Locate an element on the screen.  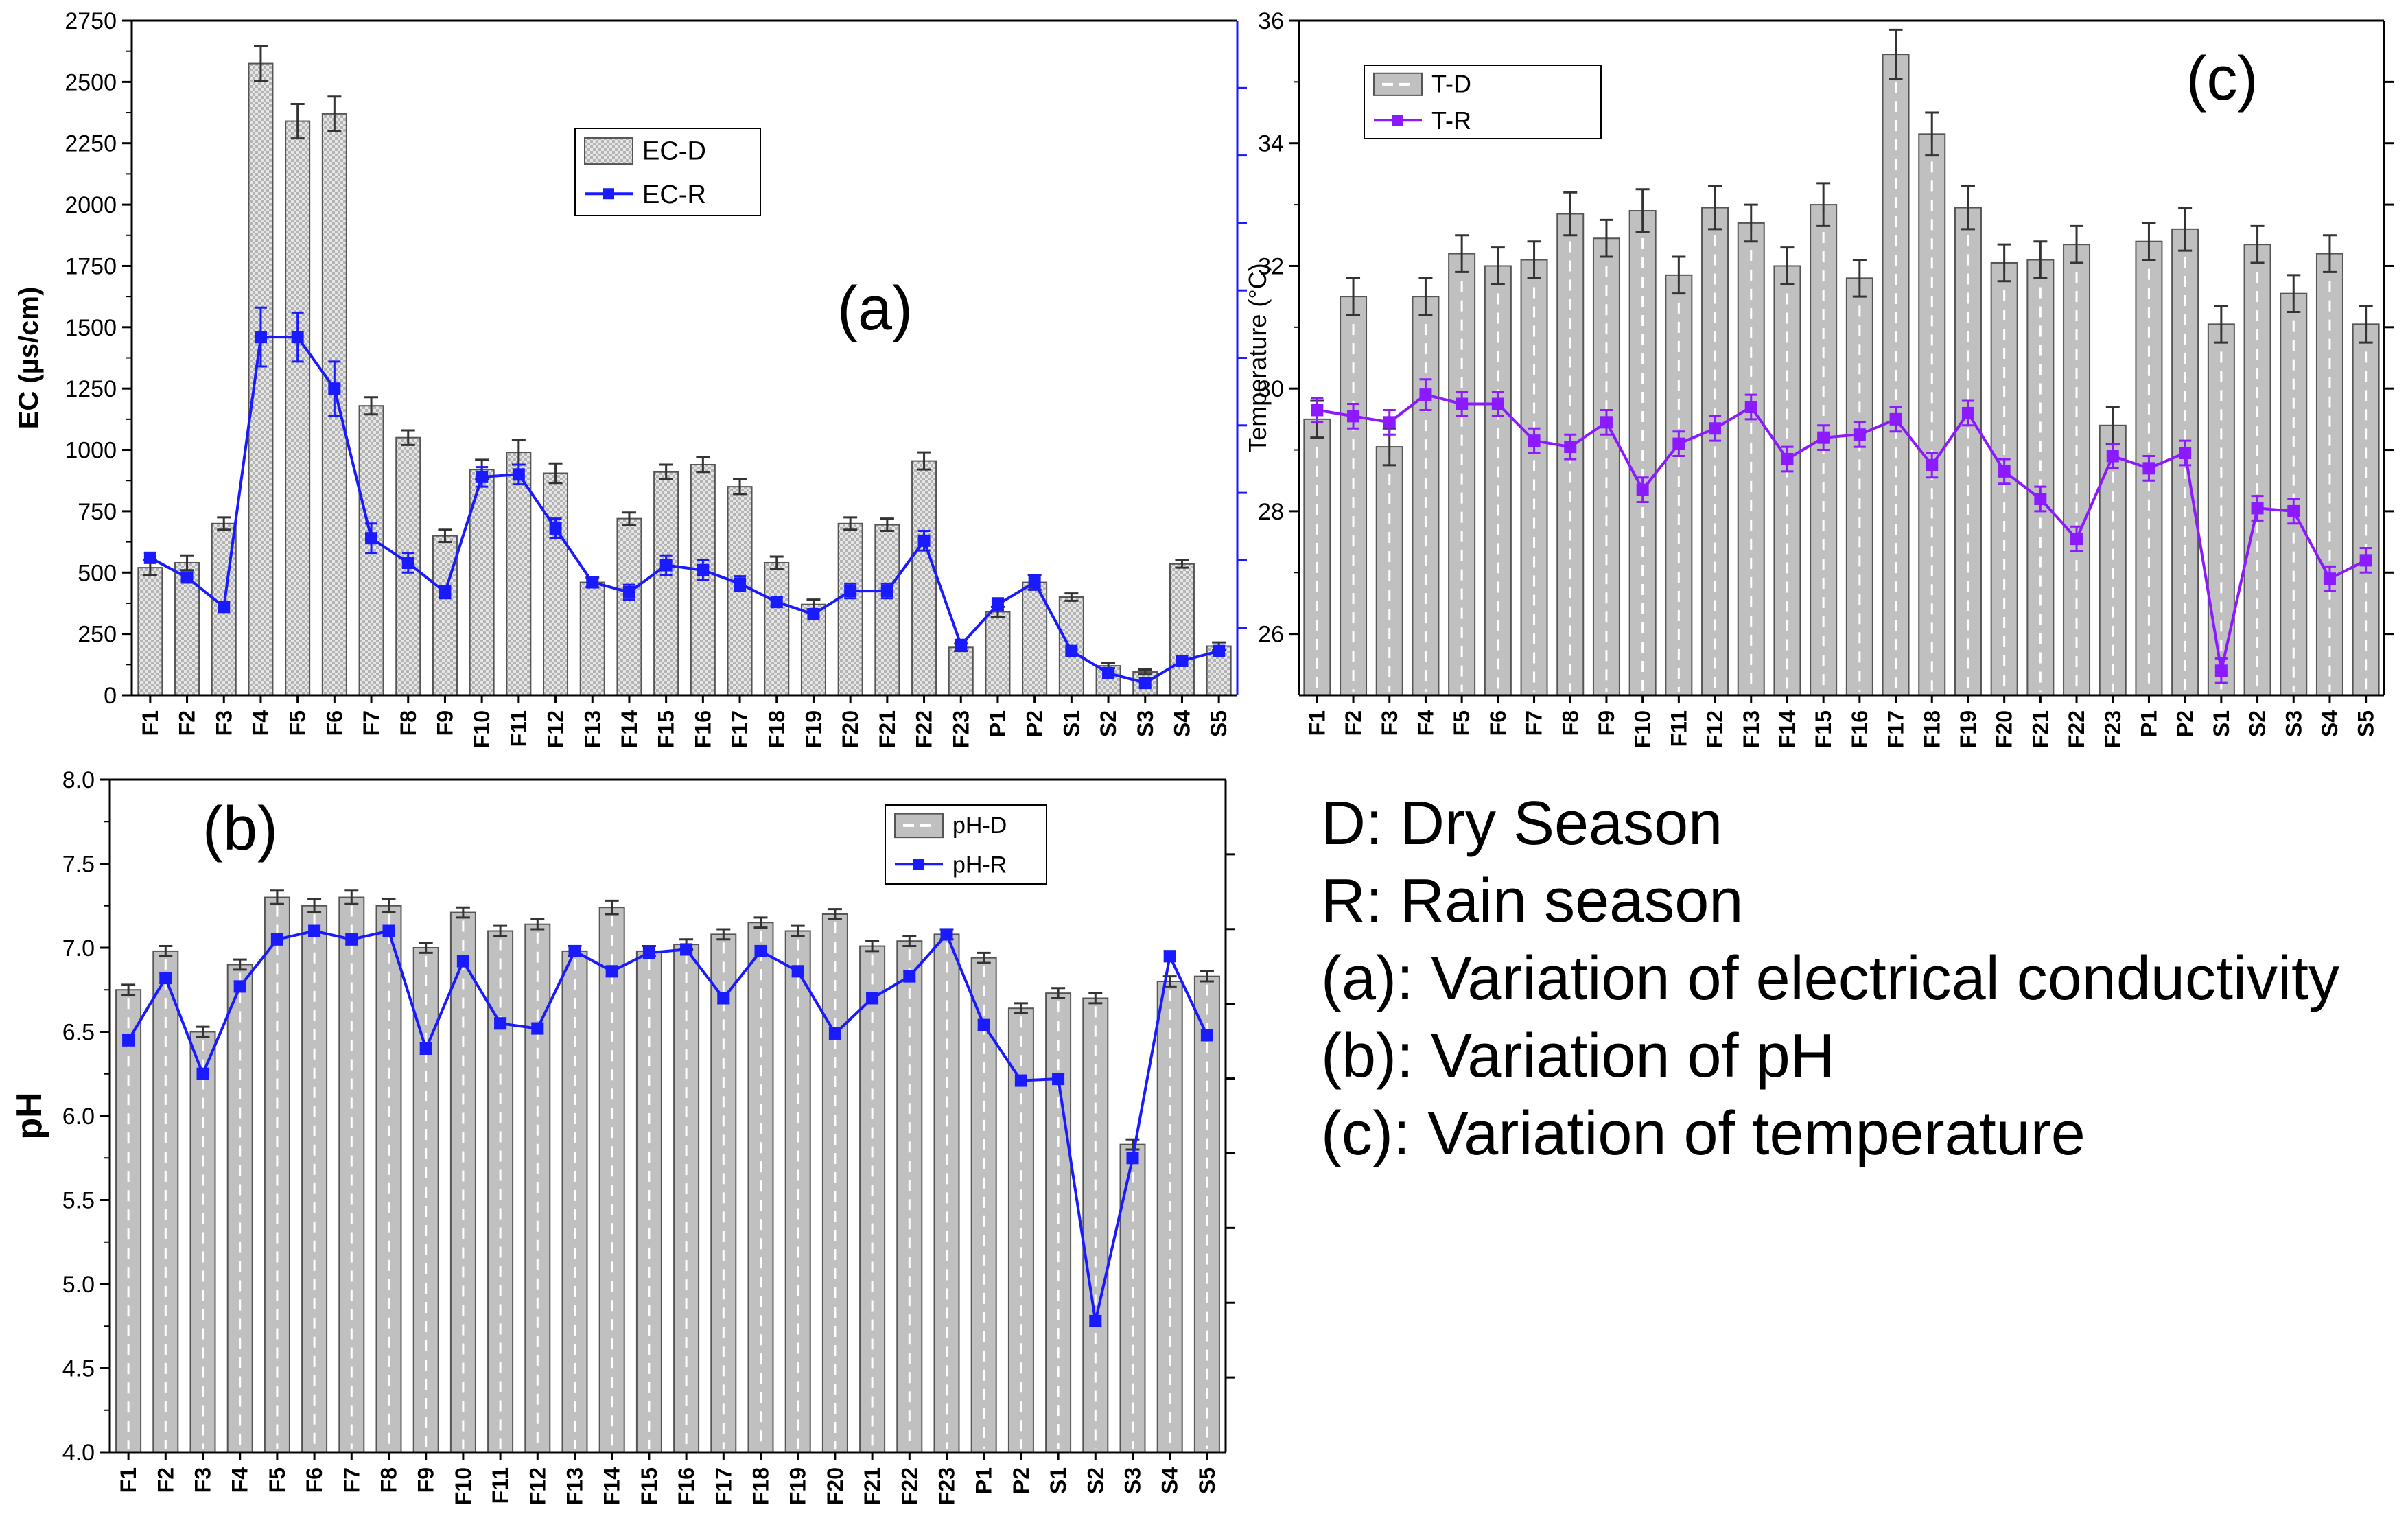
legend-swatch-marker is located at coordinates (608, 194).